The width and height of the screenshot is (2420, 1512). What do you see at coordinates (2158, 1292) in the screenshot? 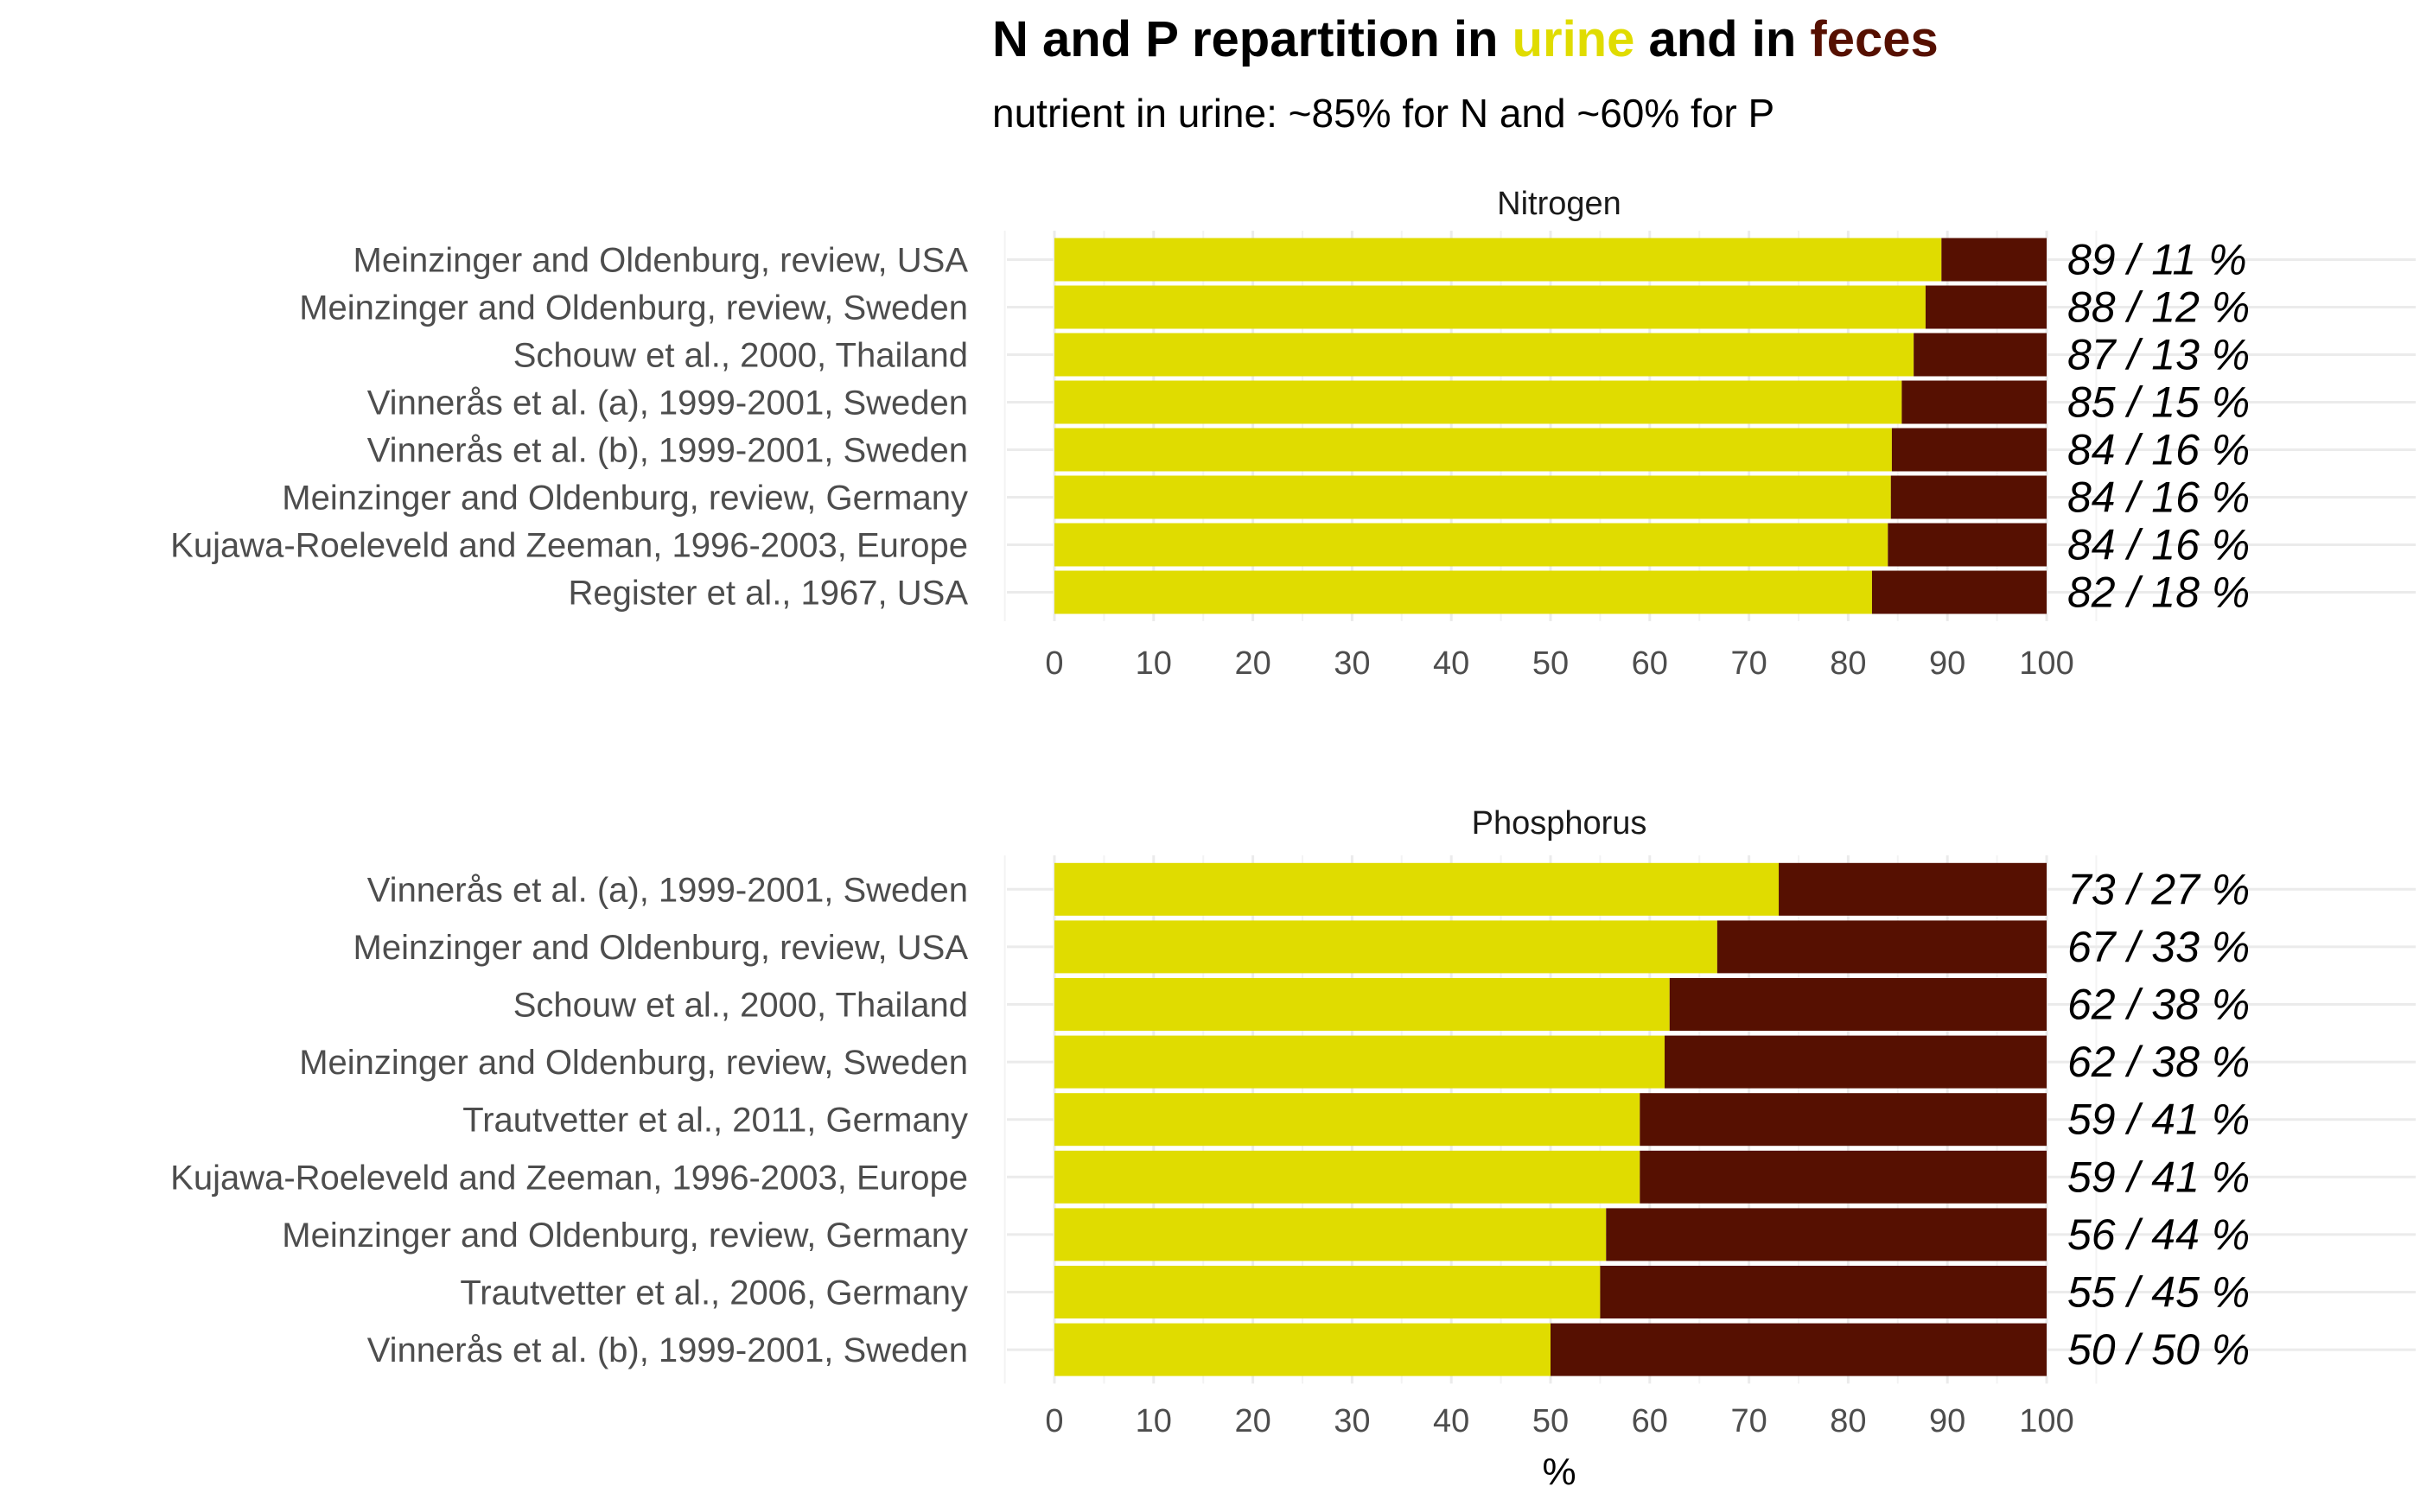
I see `value-label: 55 / 45 %` at bounding box center [2158, 1292].